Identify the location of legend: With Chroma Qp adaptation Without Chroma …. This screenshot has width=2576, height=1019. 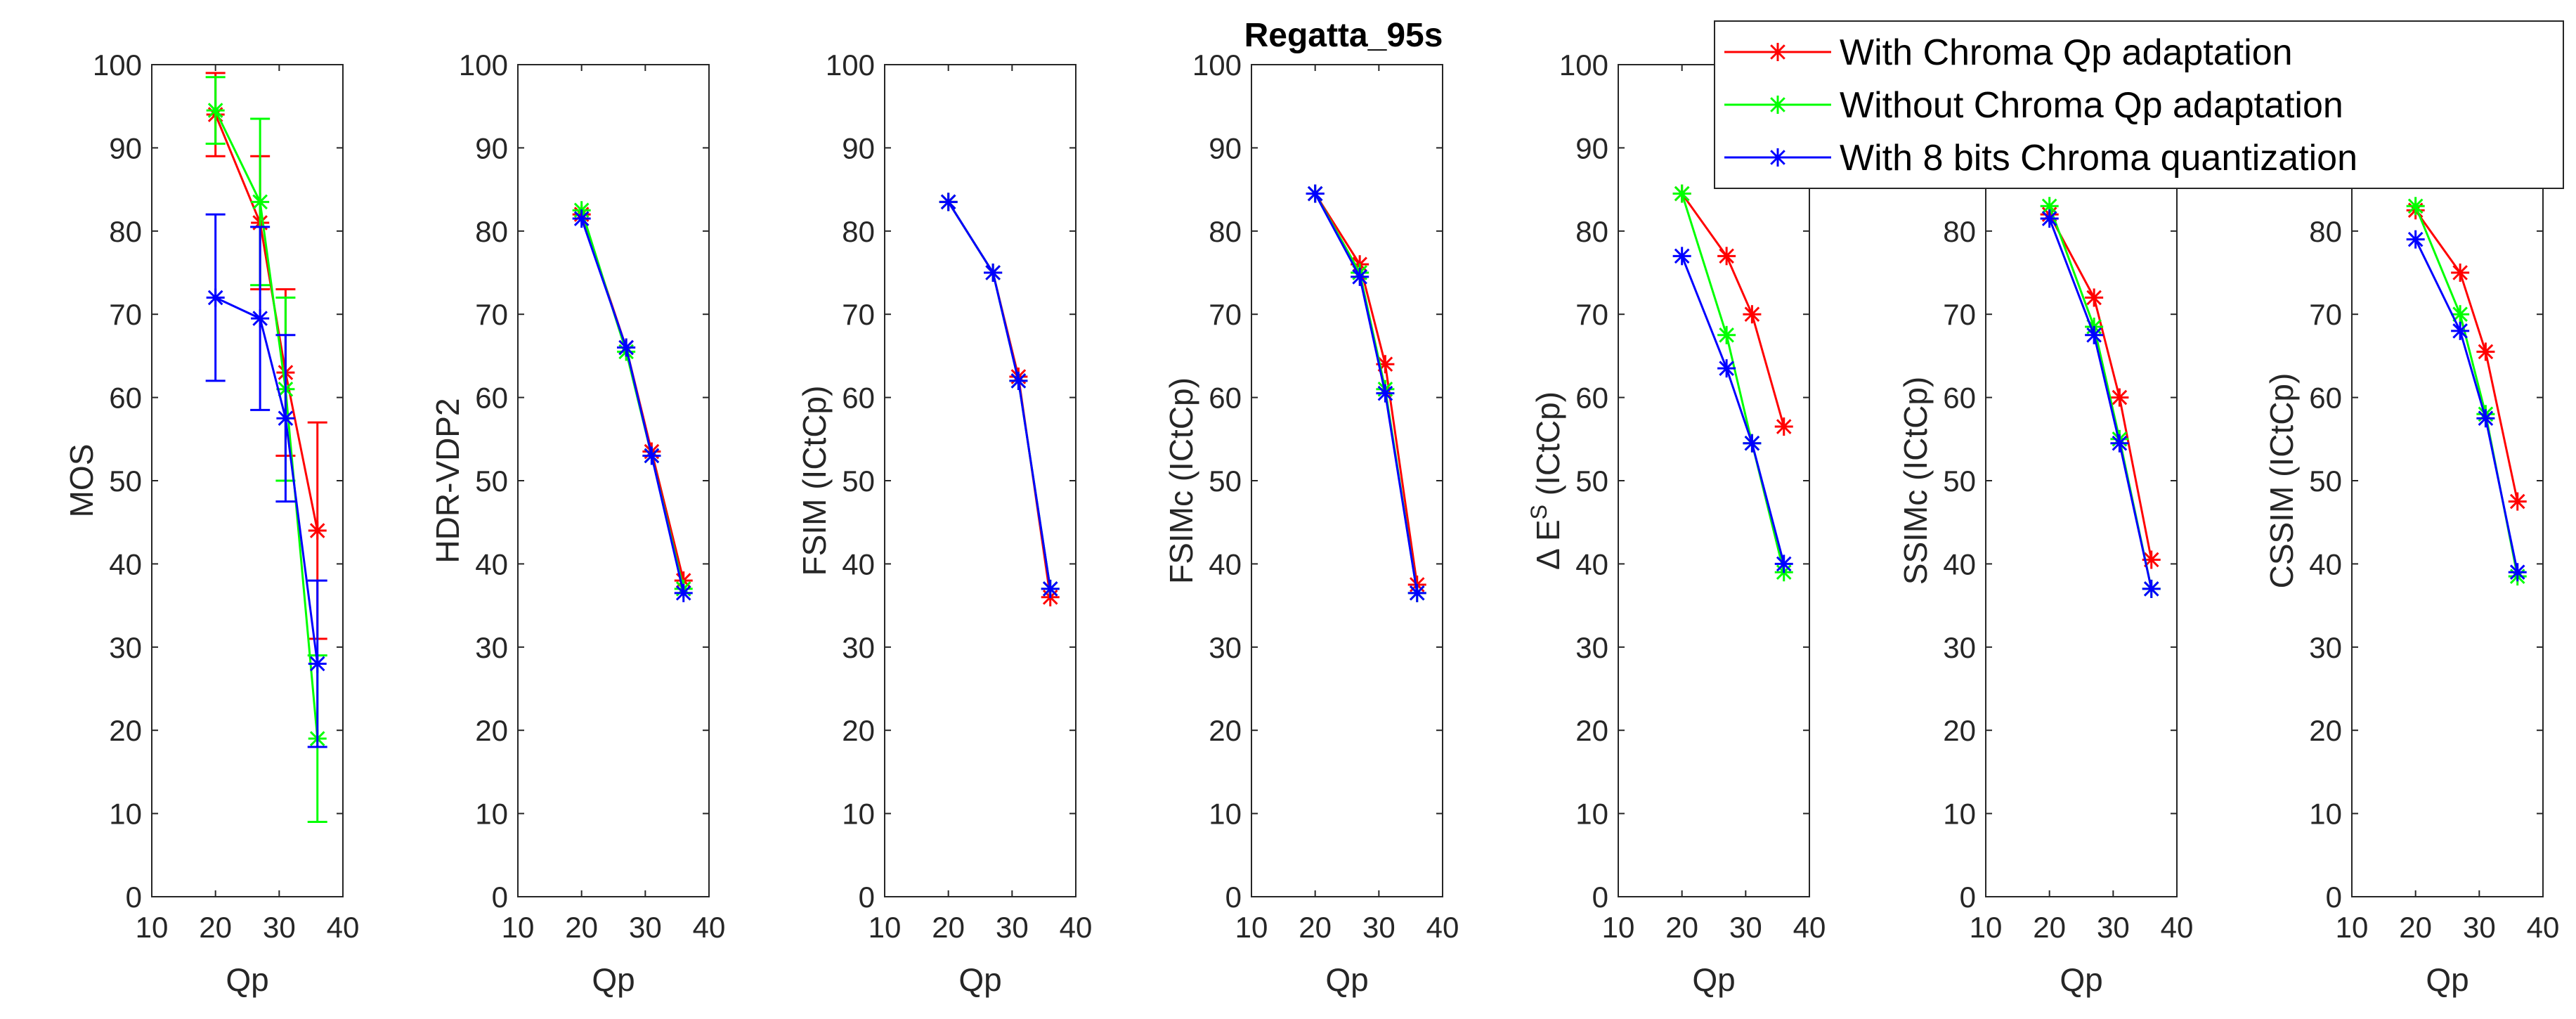
(2139, 104).